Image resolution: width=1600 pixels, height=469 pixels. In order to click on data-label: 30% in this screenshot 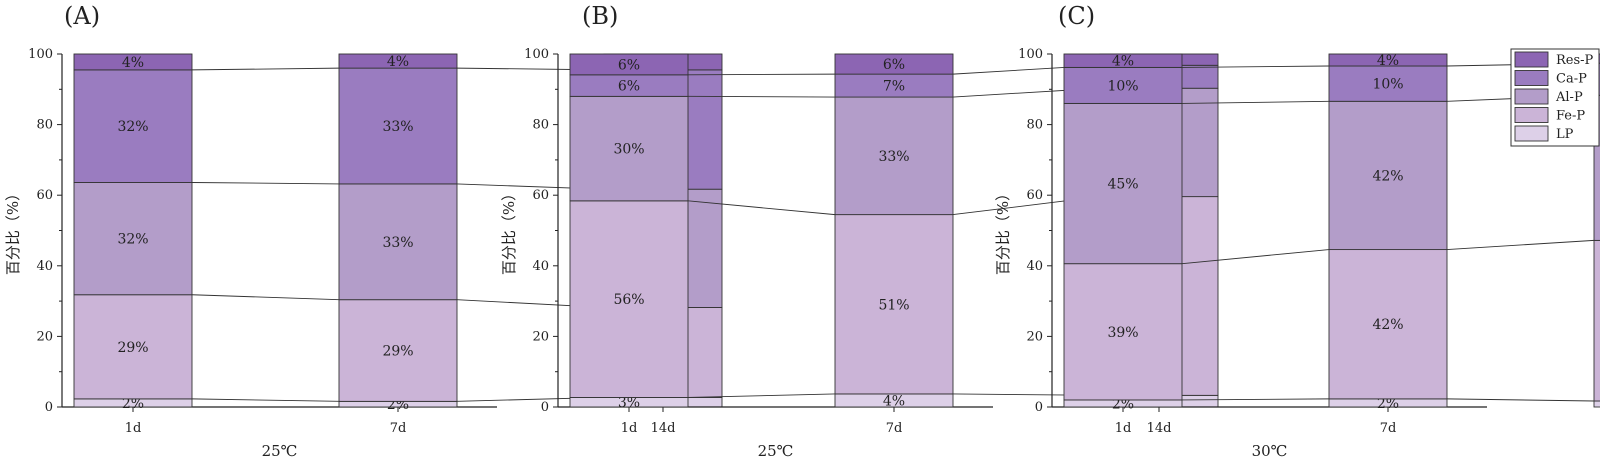, I will do `click(628, 150)`.